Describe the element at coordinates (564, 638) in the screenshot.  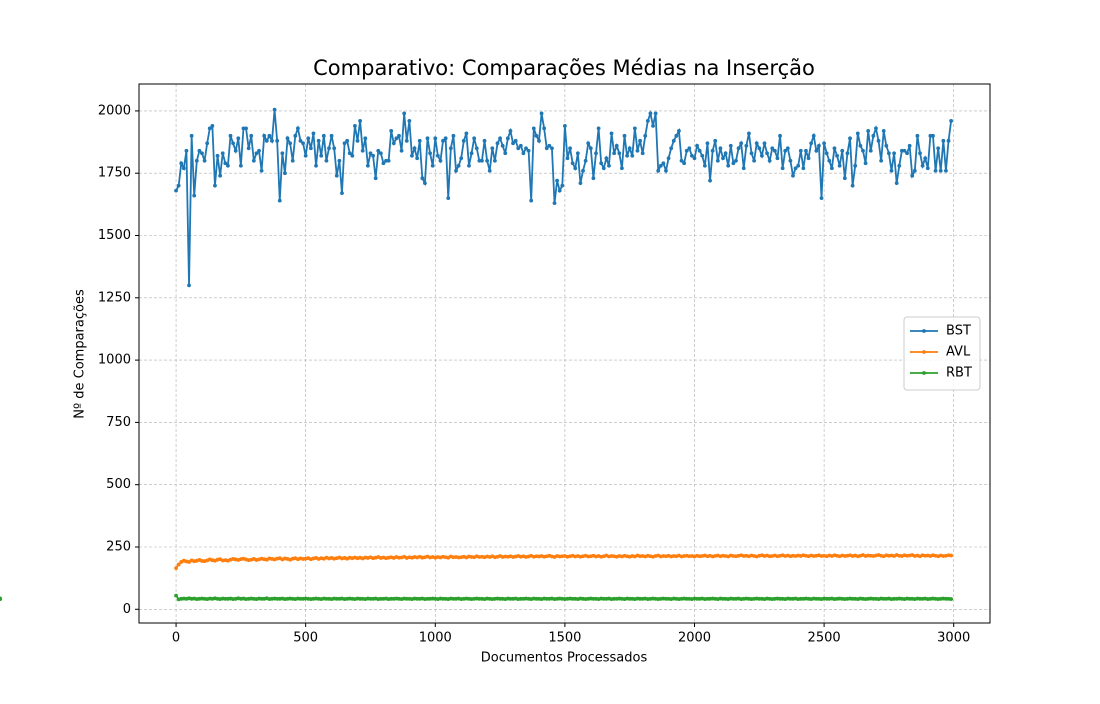
I see `x-tick-label: 1500` at that location.